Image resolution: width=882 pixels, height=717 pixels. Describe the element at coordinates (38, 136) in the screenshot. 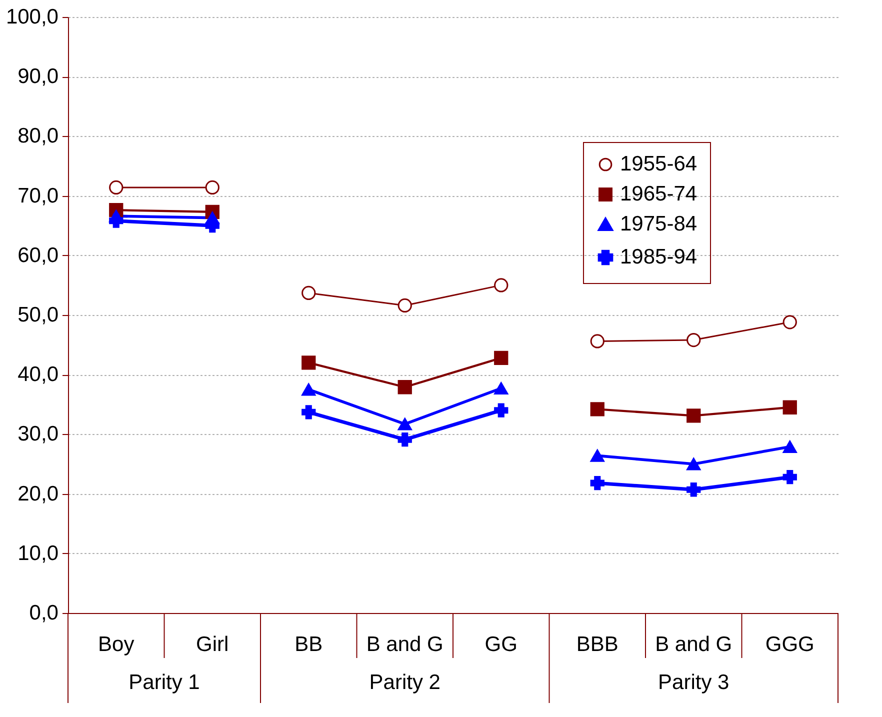

I see `y-tick-label: 80,0` at that location.